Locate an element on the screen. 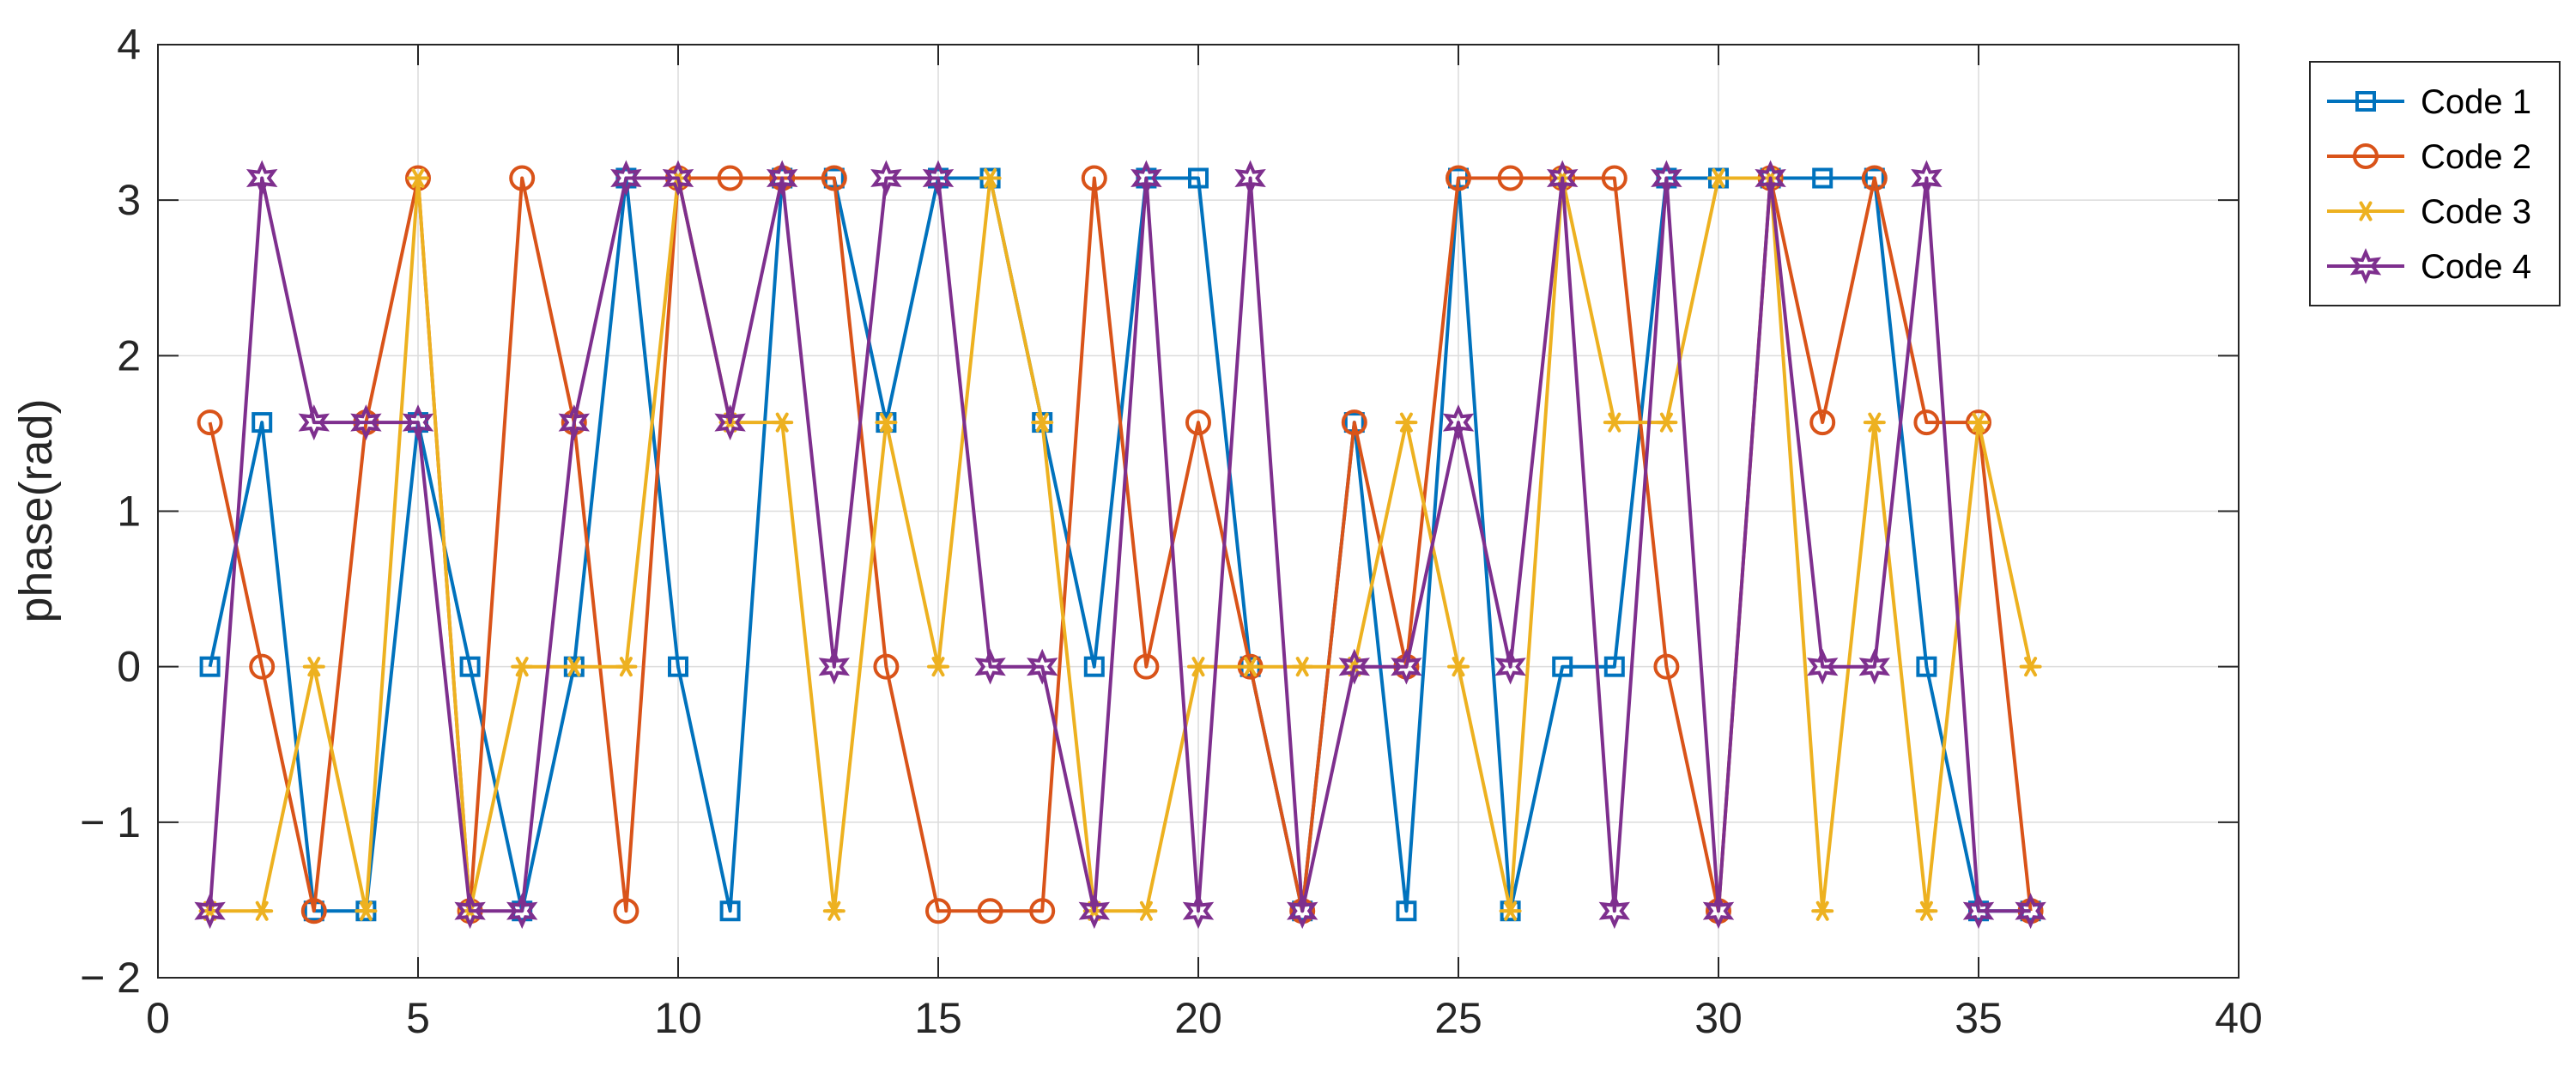  legend-entry: Code 1 is located at coordinates (2429, 102).